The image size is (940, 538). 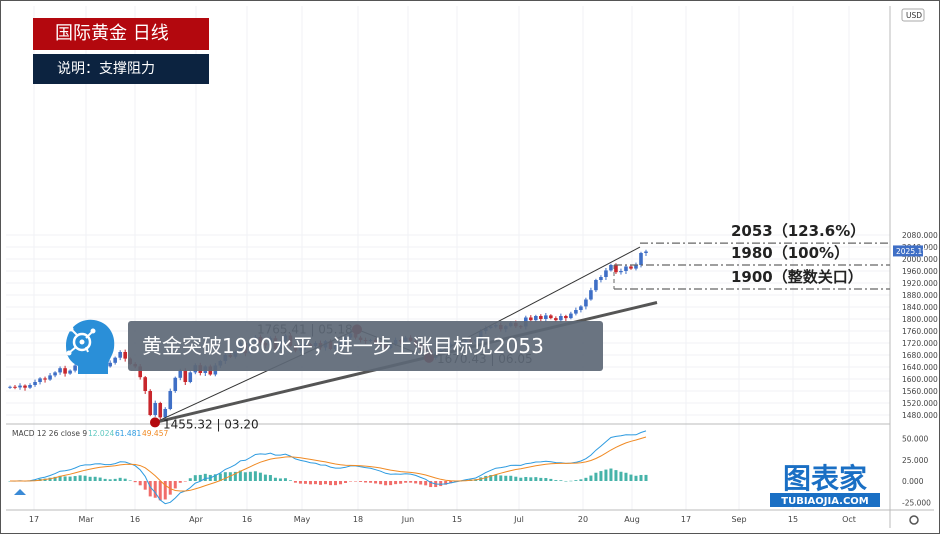 I want to click on level-label: 2053（123.6%）, so click(x=798, y=231).